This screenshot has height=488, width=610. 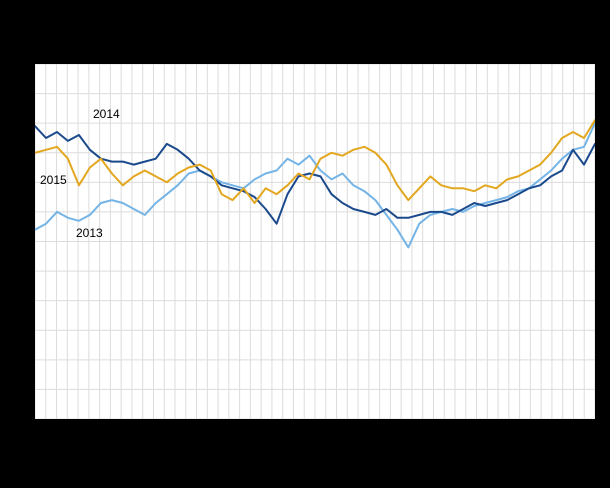 What do you see at coordinates (53, 180) in the screenshot?
I see `series-label-2015: 2015` at bounding box center [53, 180].